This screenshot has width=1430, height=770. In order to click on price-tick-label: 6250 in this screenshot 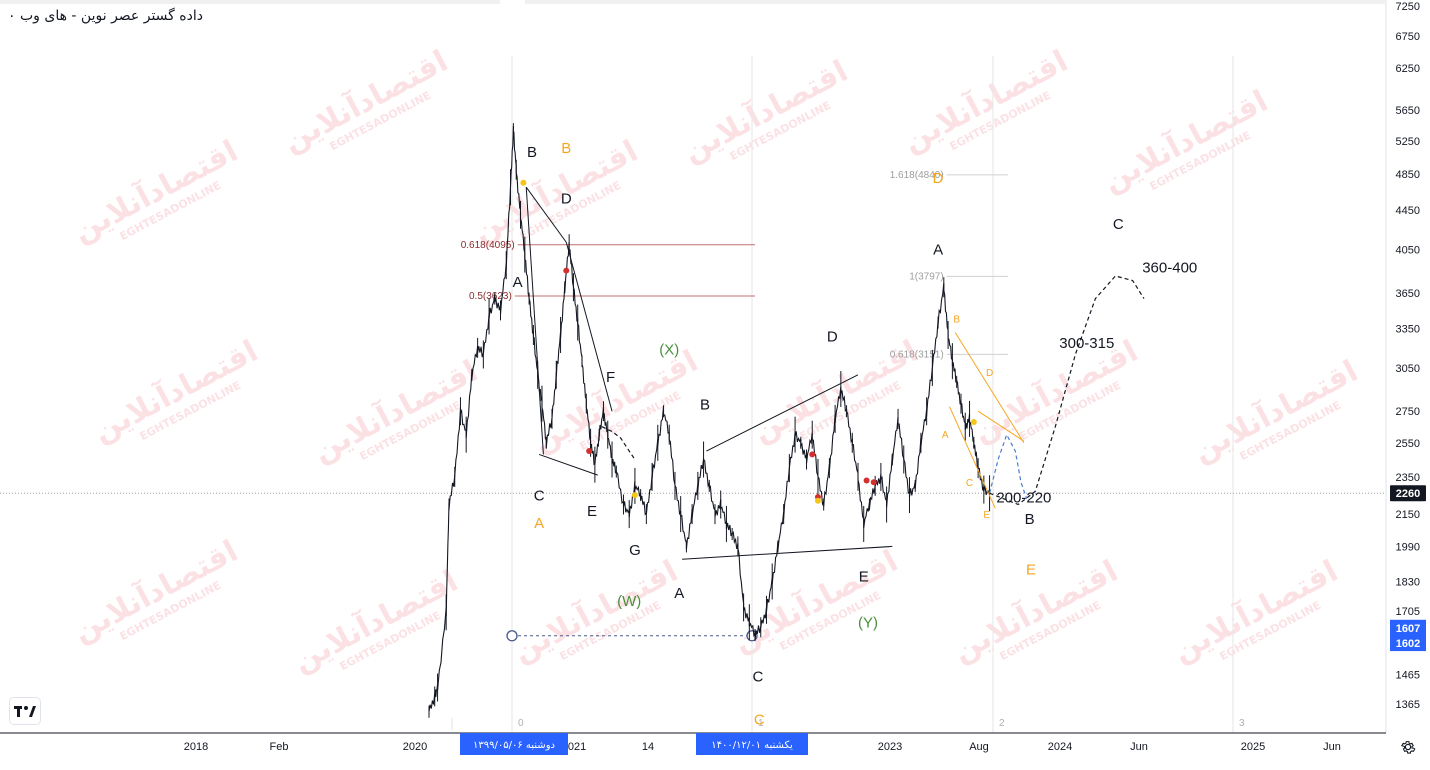, I will do `click(1408, 69)`.